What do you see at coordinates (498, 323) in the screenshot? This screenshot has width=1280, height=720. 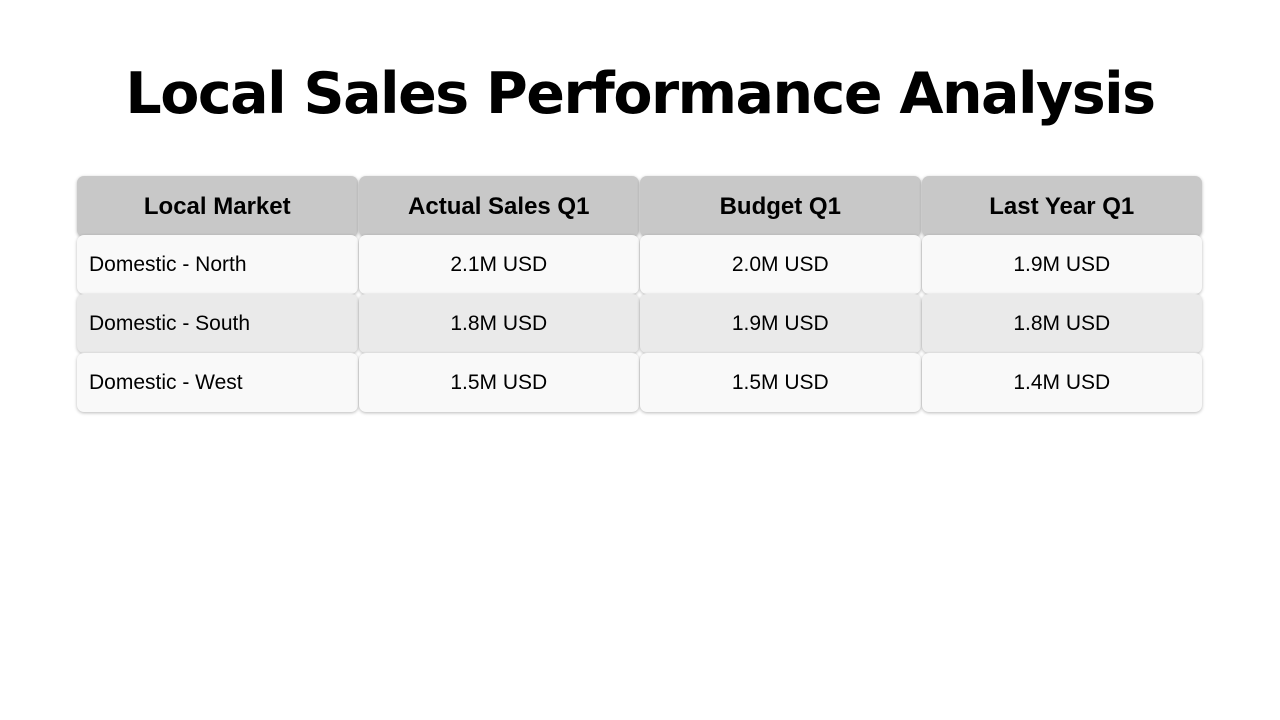 I see `table-cell-actual: 1.8M USD` at bounding box center [498, 323].